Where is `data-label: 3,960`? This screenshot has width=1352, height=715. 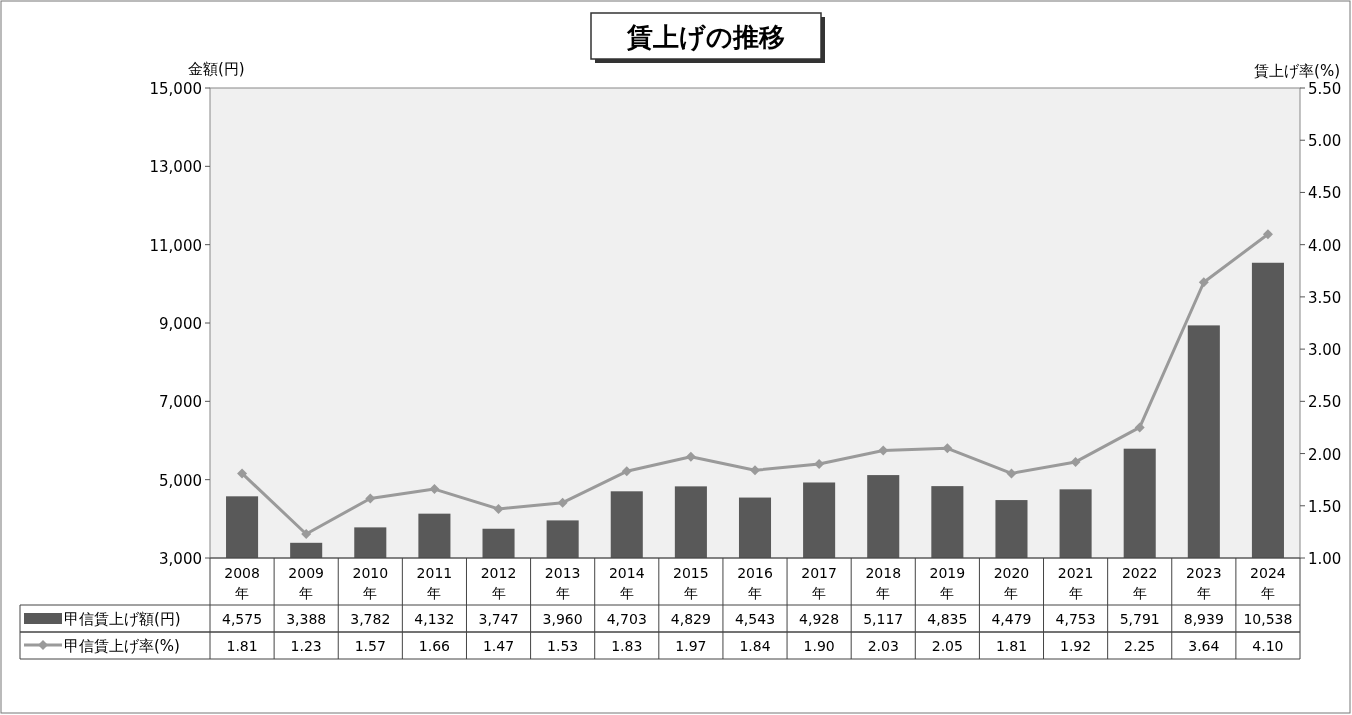 data-label: 3,960 is located at coordinates (562, 619).